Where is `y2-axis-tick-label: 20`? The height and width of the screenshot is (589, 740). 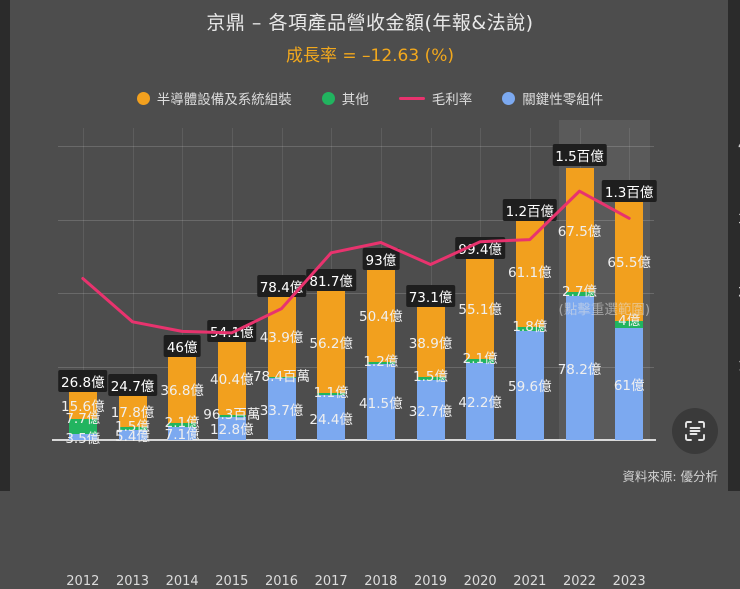
y2-axis-tick-label: 20 is located at coordinates (739, 293).